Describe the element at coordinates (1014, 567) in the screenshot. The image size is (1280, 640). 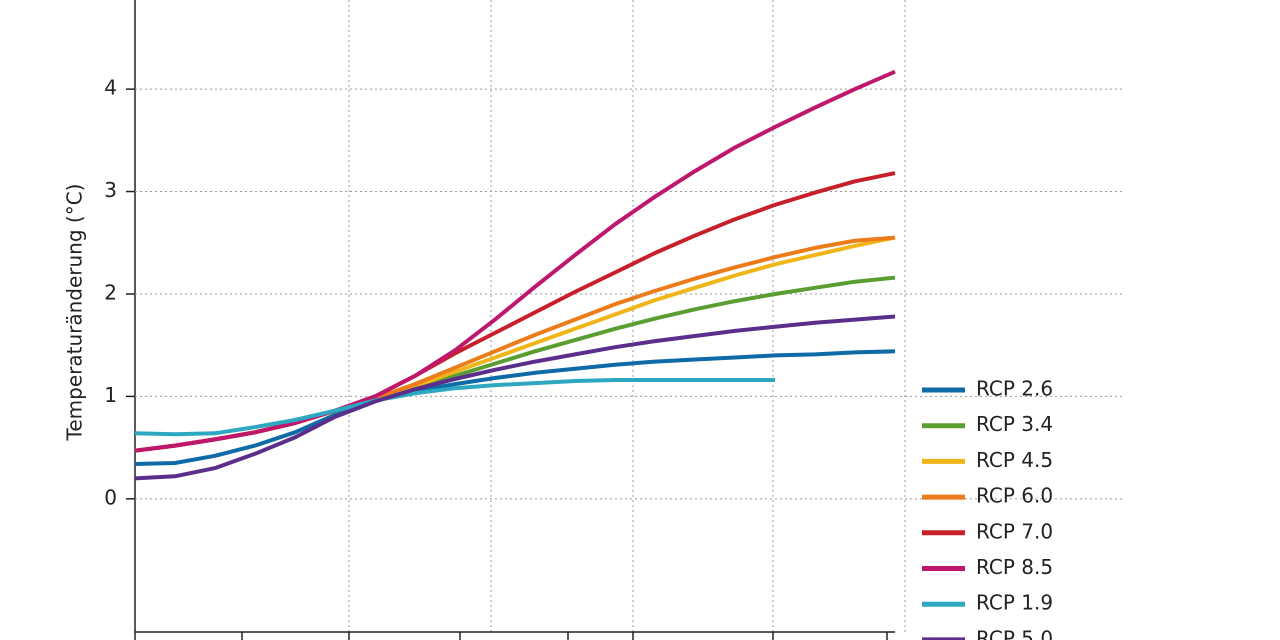
I see `legend-label: RCP 8.5` at that location.